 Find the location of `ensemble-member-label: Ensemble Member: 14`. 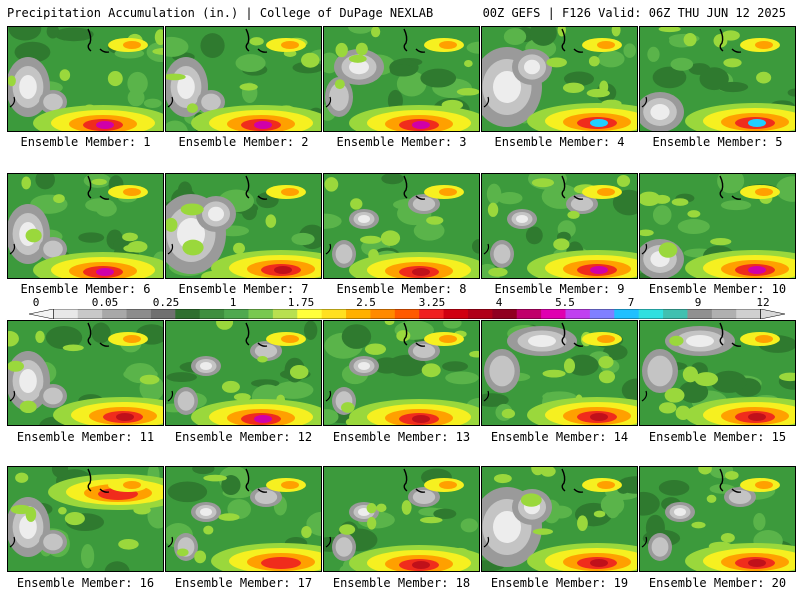

ensemble-member-label: Ensemble Member: 14 is located at coordinates (559, 437).